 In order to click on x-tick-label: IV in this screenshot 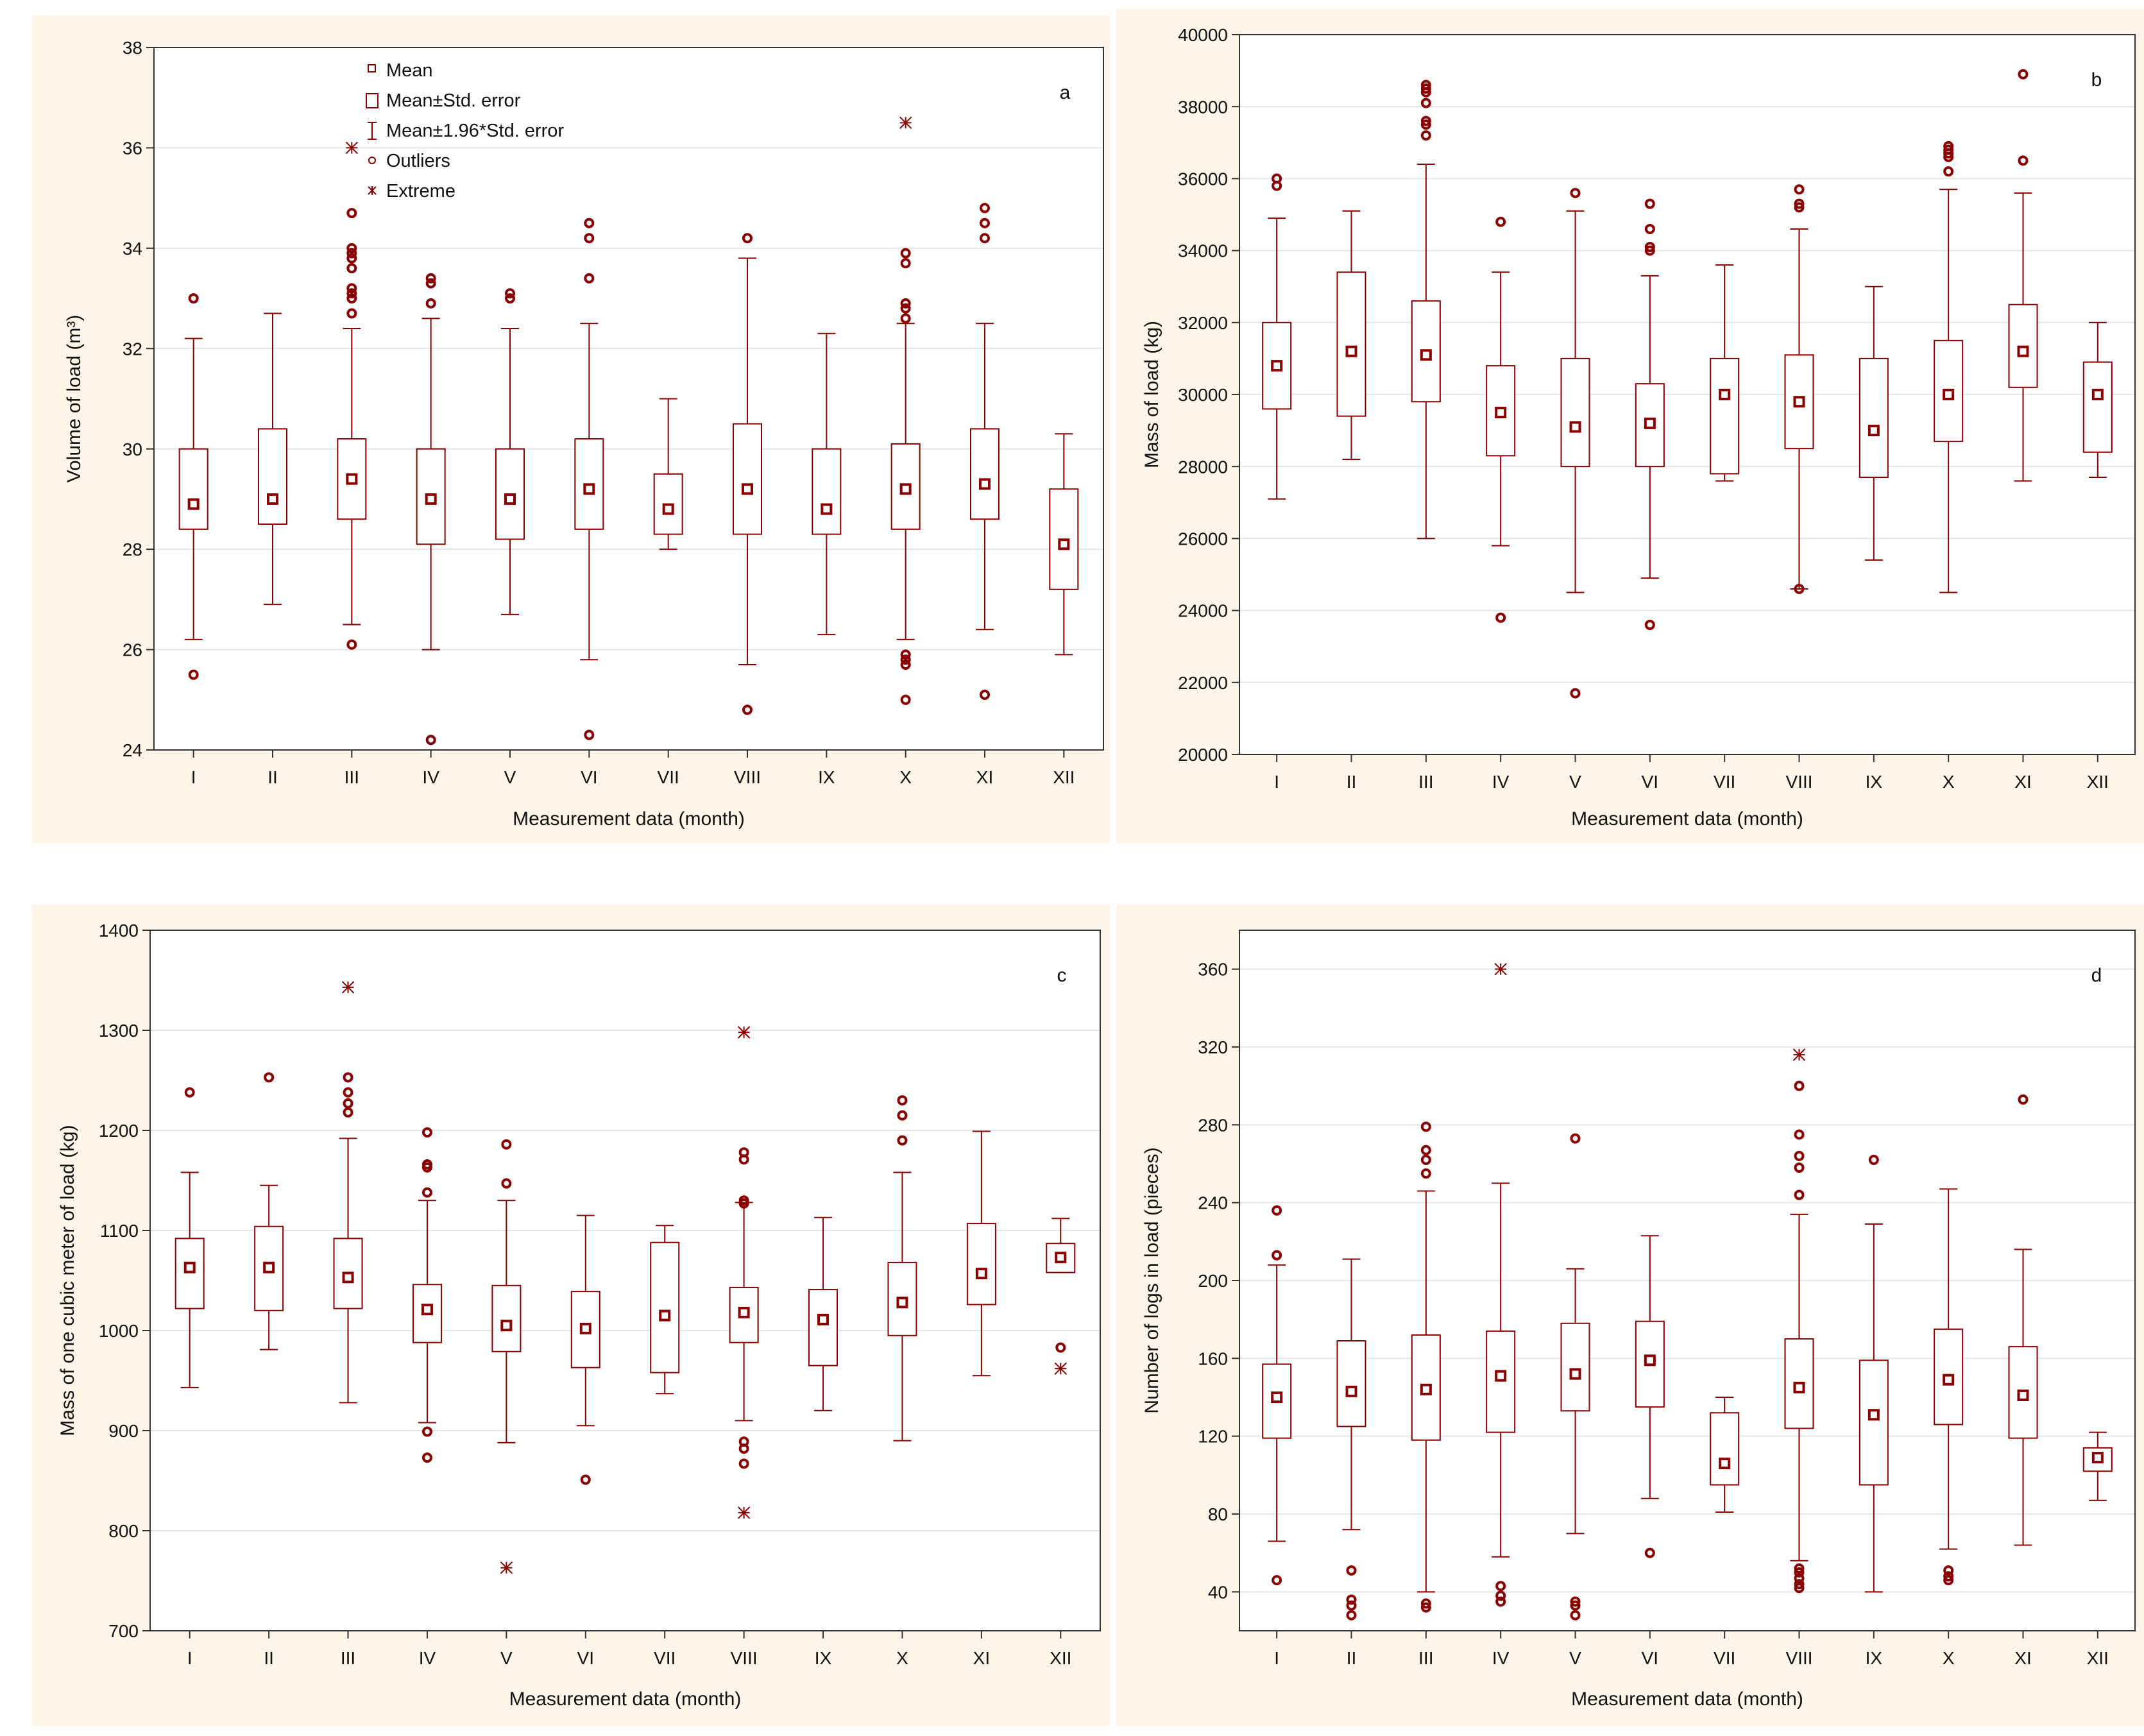, I will do `click(430, 777)`.